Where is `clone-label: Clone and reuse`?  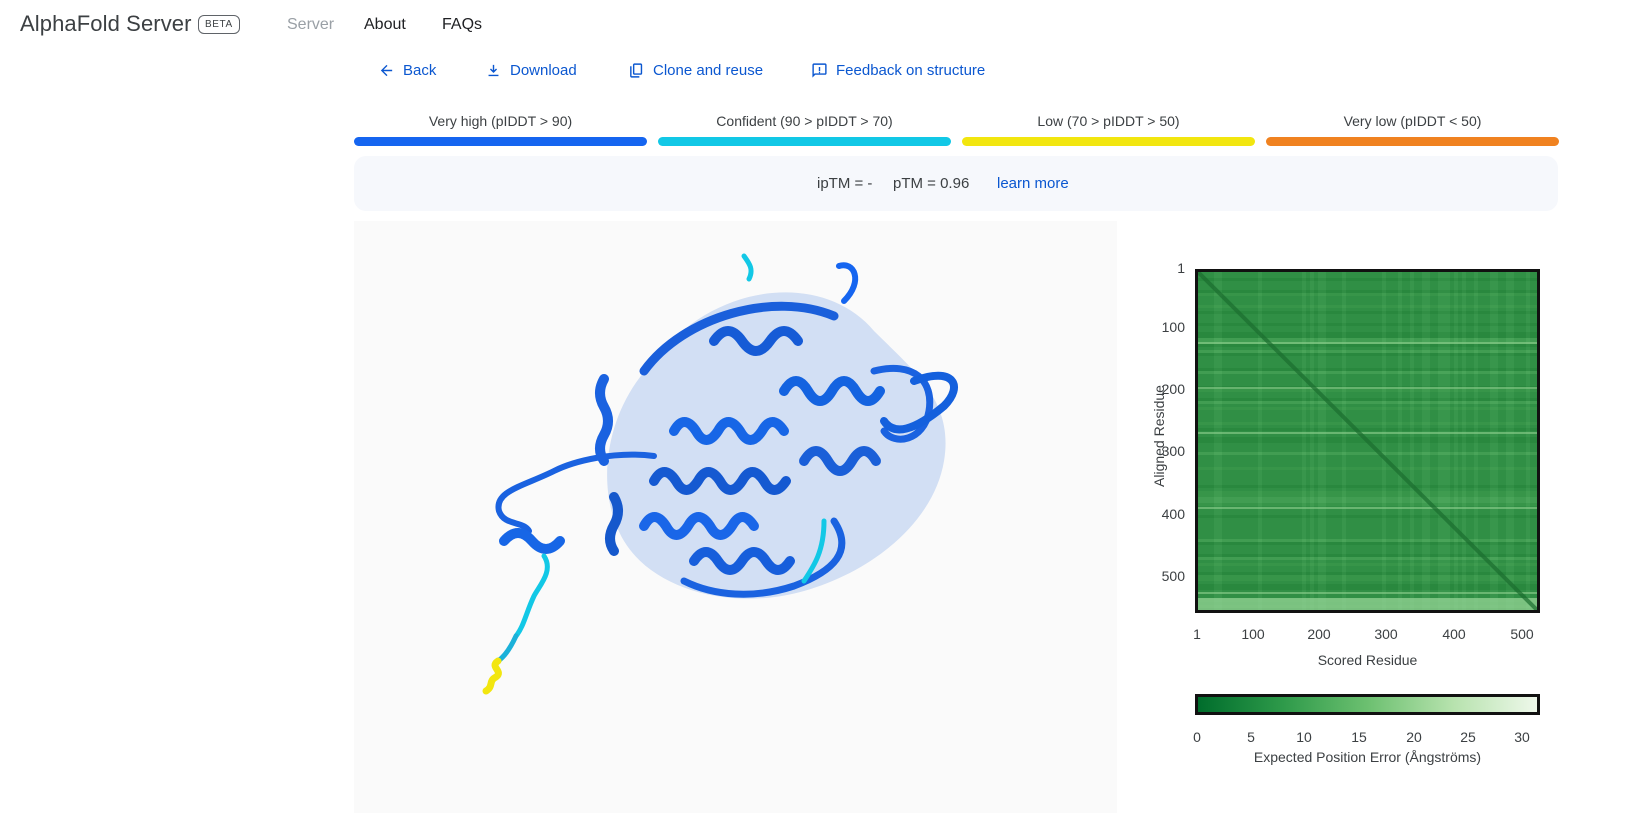
clone-label: Clone and reuse is located at coordinates (708, 70).